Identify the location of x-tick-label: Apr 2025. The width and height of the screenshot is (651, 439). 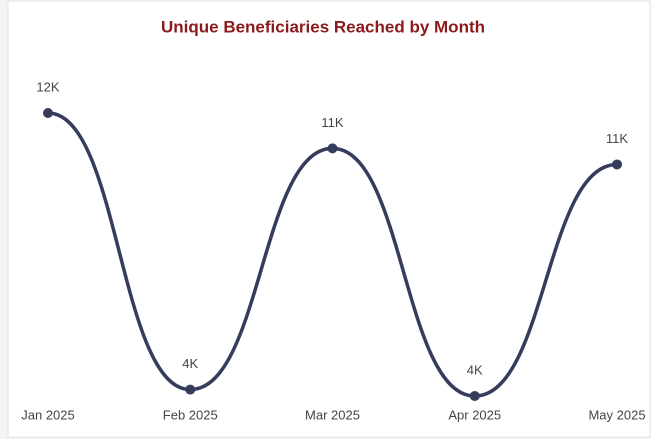
(474, 414).